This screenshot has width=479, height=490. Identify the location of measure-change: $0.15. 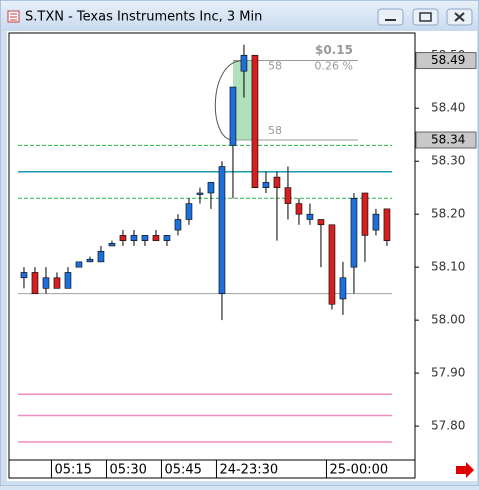
(334, 50).